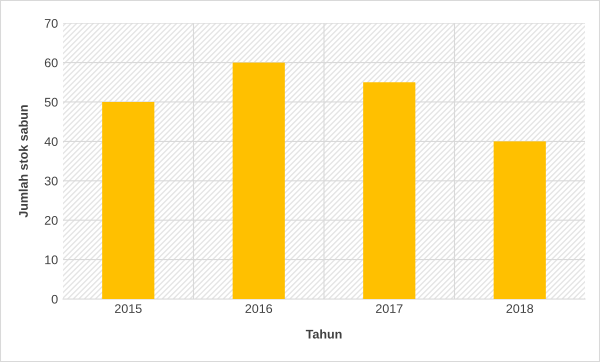  Describe the element at coordinates (324, 334) in the screenshot. I see `x-axis-title: Tahun` at that location.